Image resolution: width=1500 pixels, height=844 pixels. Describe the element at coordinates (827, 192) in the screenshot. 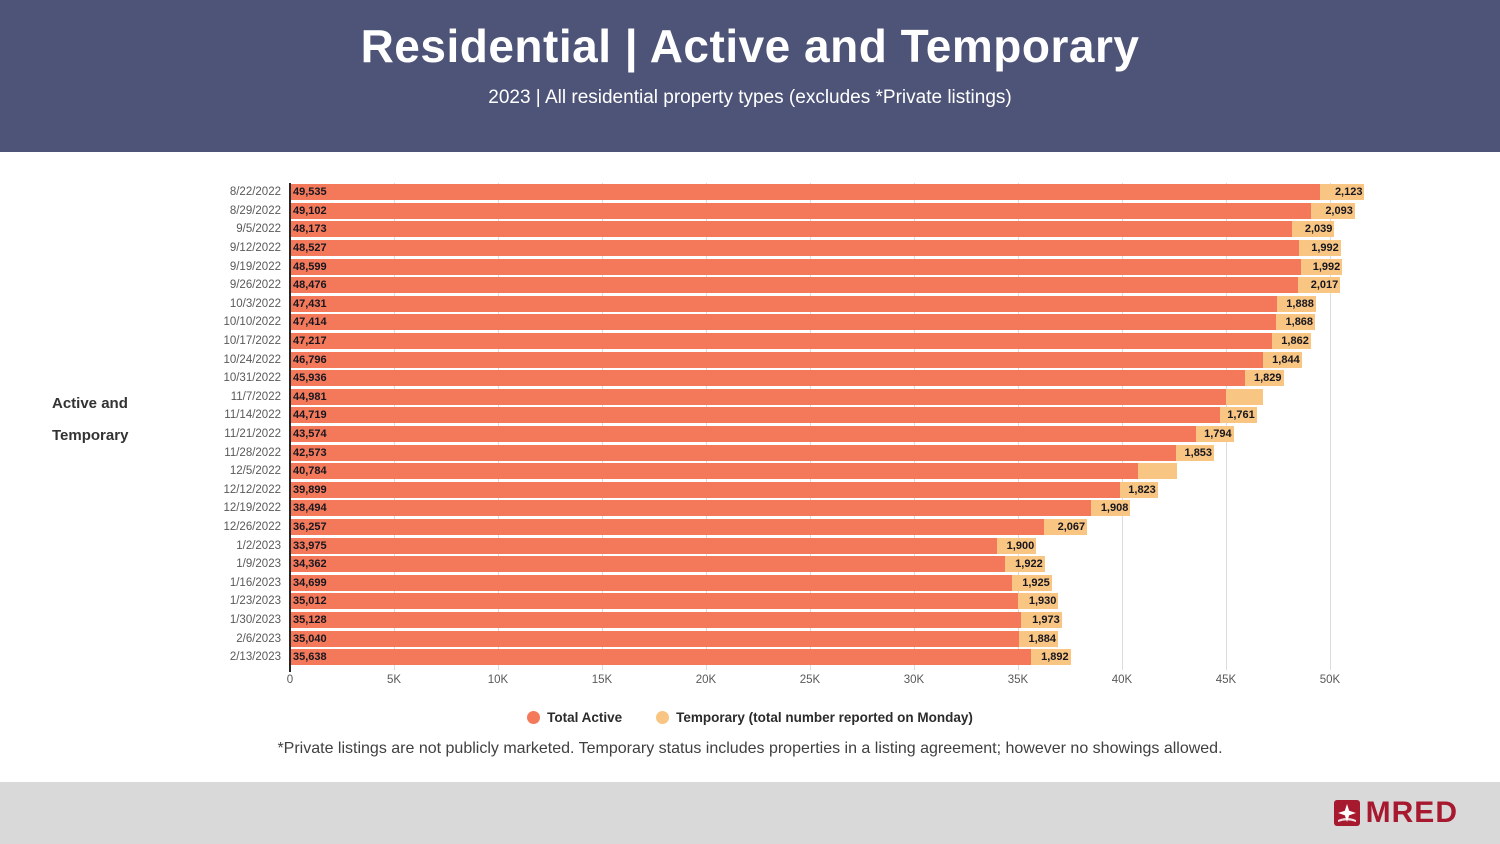

I see `bar-stack: 49,535 2,123` at that location.